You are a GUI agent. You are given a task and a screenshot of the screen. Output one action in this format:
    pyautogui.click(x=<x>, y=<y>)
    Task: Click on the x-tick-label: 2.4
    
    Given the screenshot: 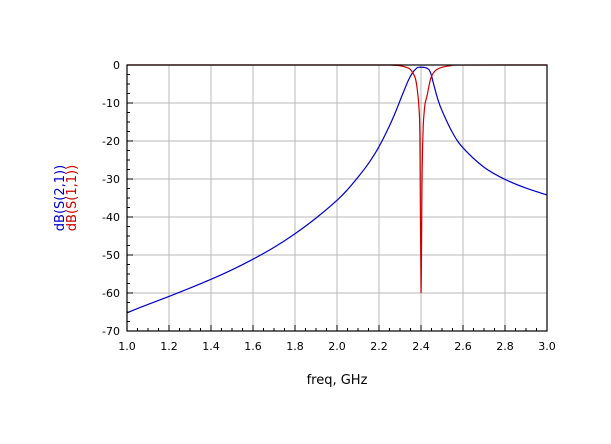 What is the action you would take?
    pyautogui.click(x=421, y=346)
    